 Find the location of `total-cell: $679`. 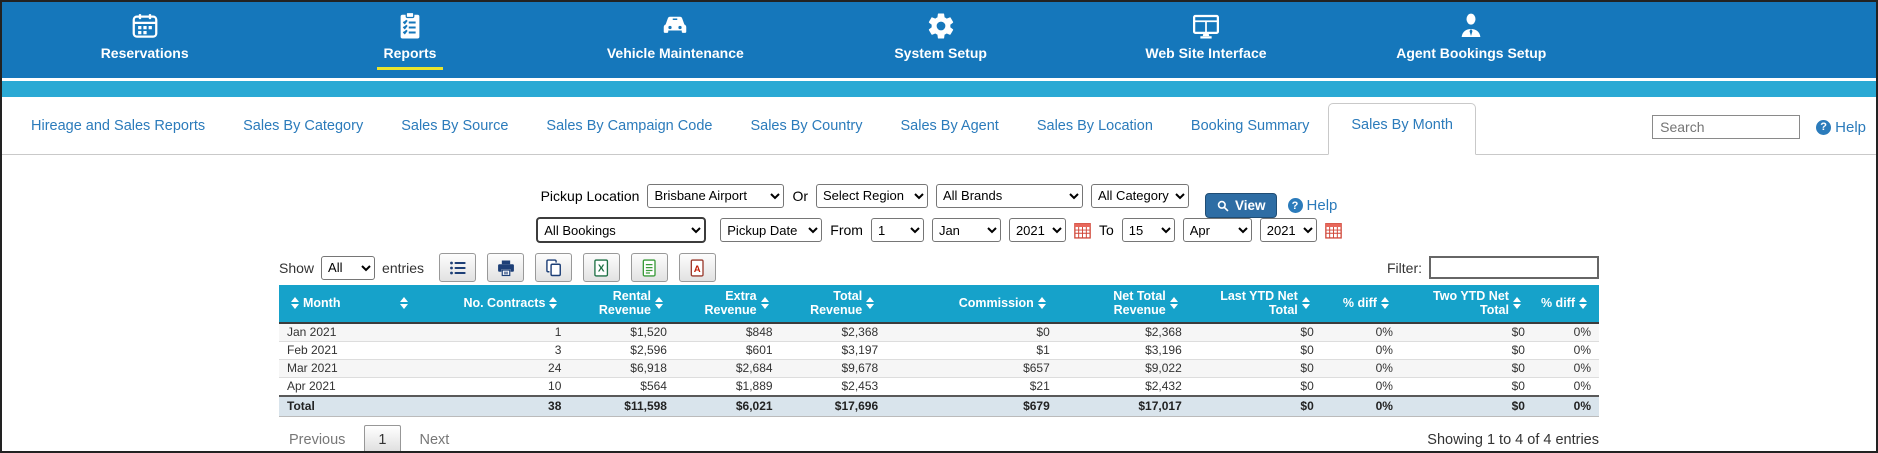

total-cell: $679 is located at coordinates (972, 405).